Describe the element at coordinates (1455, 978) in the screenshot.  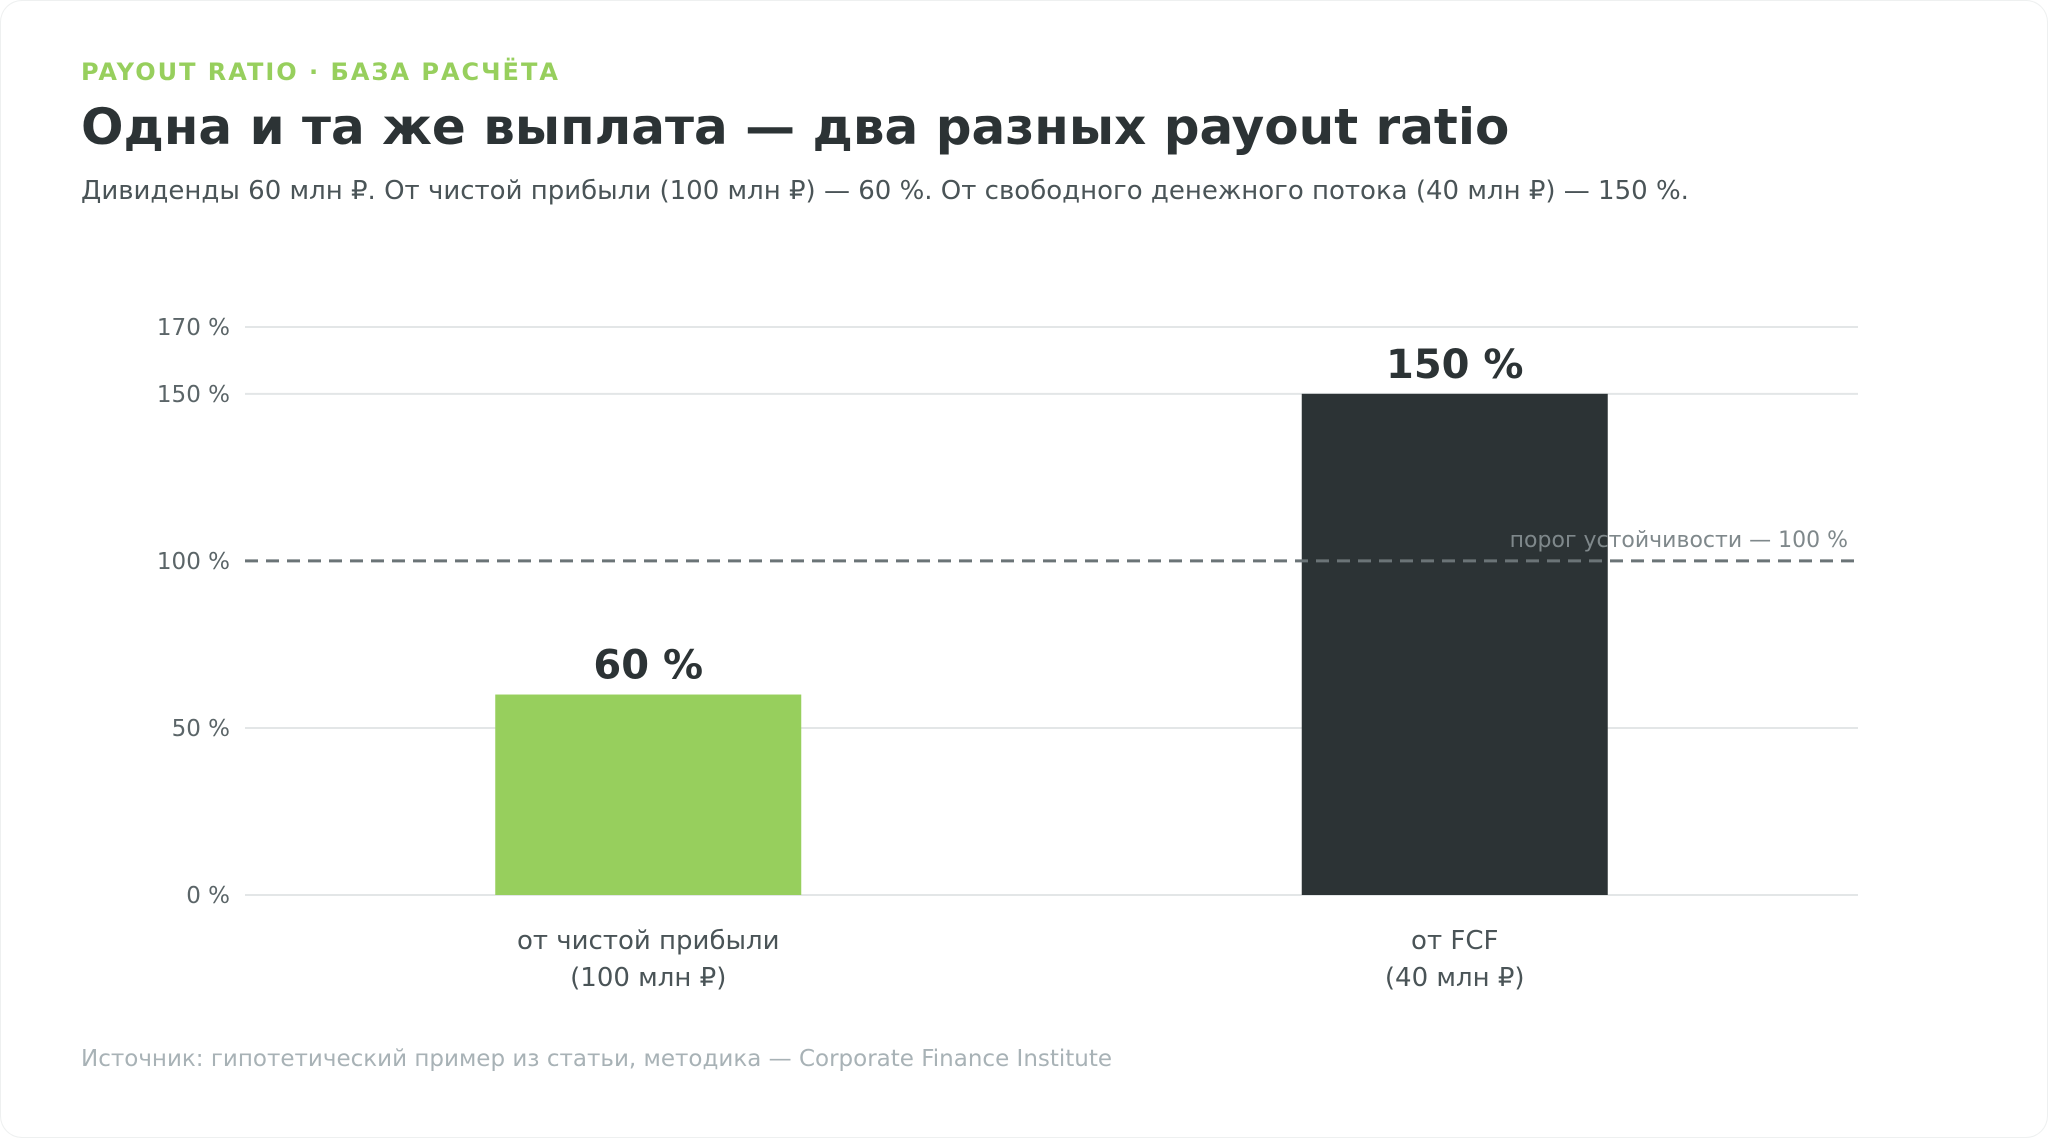
I see `category-label: (40 млн ₽)` at that location.